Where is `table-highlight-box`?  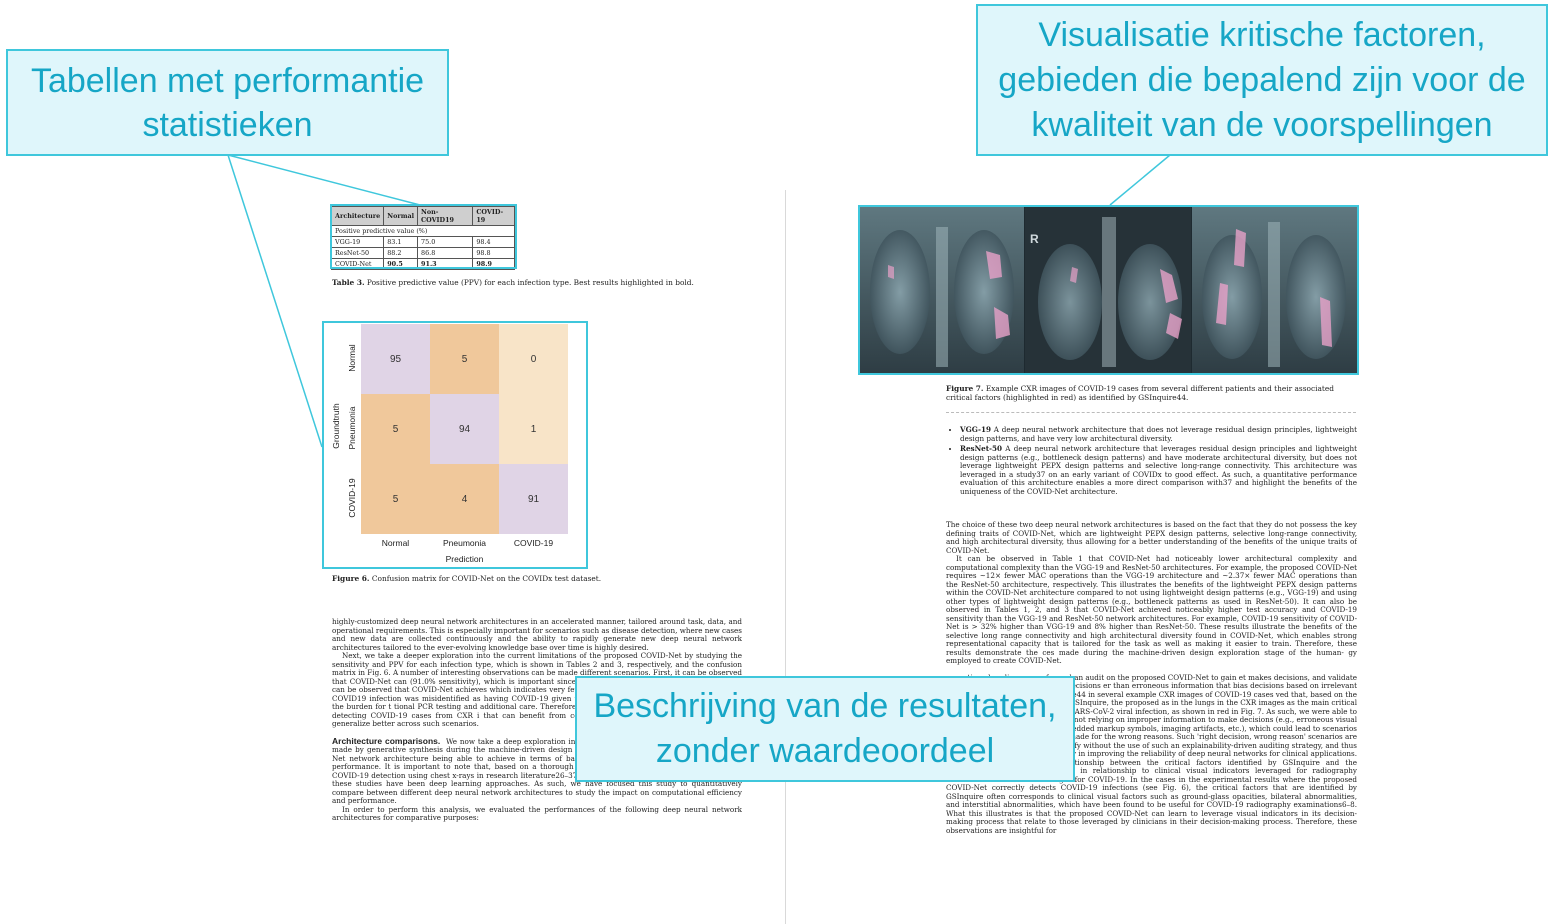
table-highlight-box is located at coordinates (423, 236).